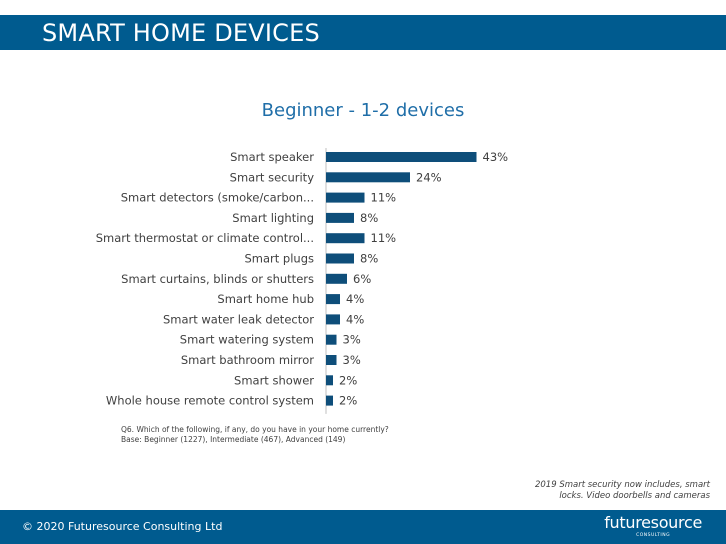 The image size is (726, 544). What do you see at coordinates (496, 157) in the screenshot?
I see `value-label: 43%` at bounding box center [496, 157].